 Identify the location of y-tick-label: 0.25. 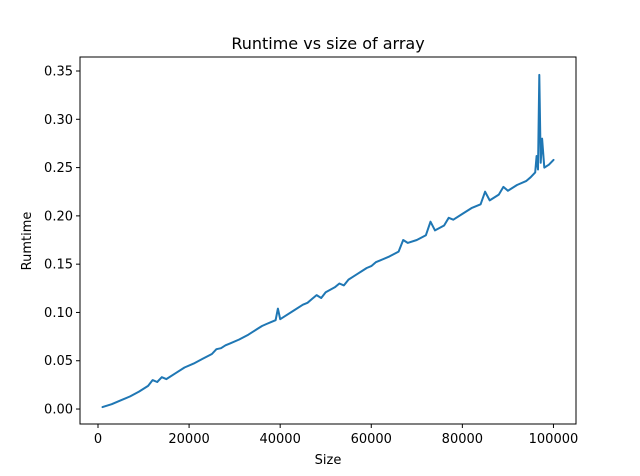
(58, 168).